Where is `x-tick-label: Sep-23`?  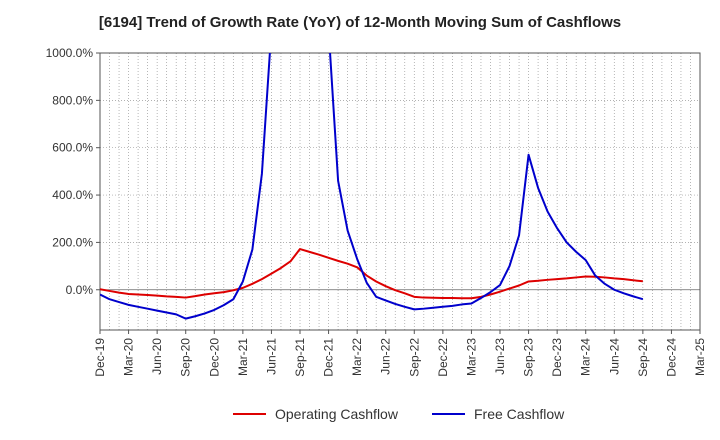 x-tick-label: Sep-23 is located at coordinates (529, 357).